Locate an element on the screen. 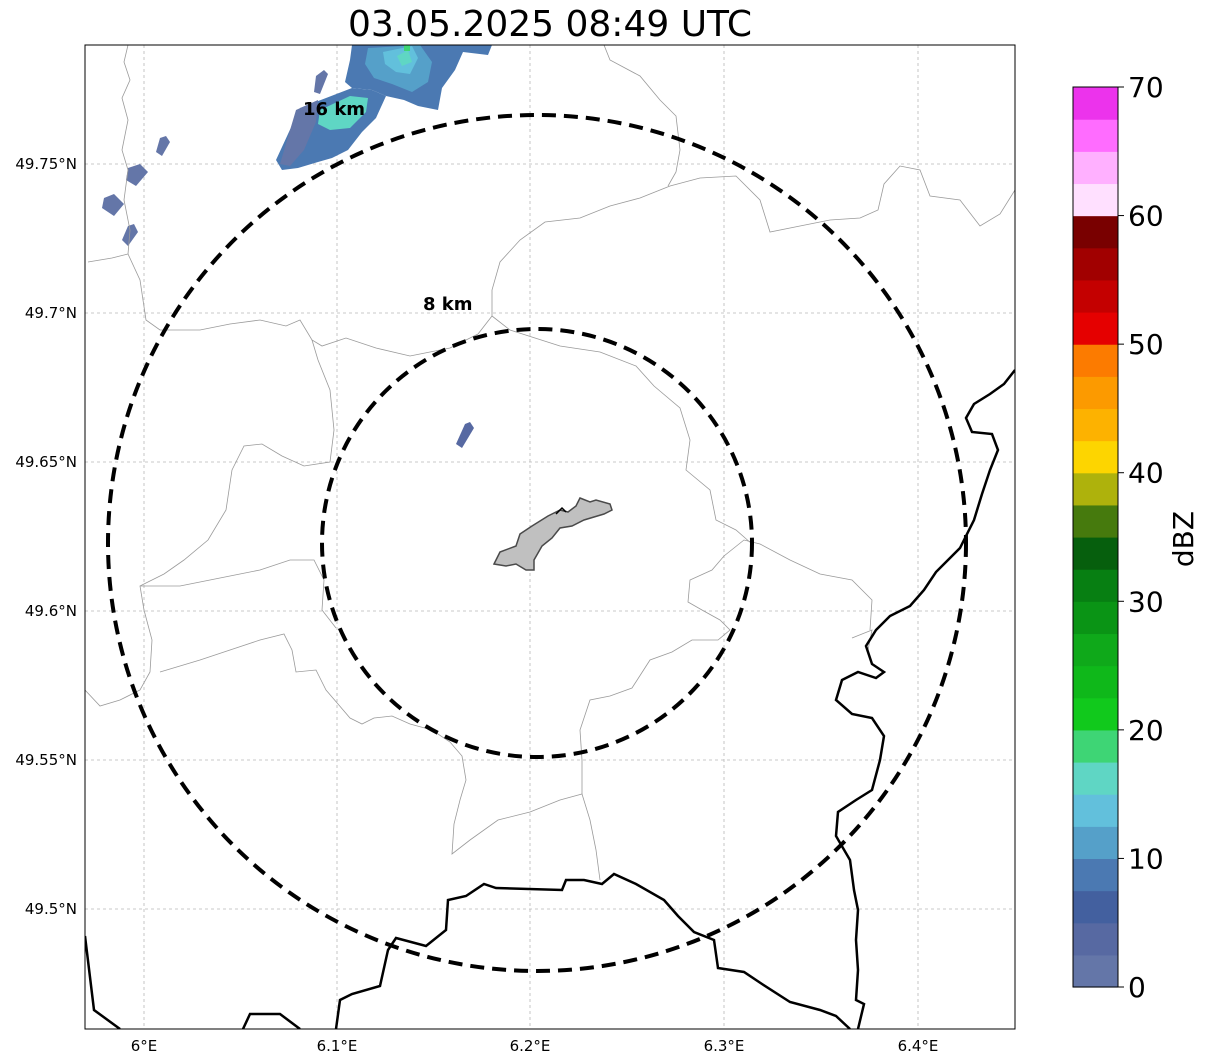  radar-echoes is located at coordinates (297, 246).